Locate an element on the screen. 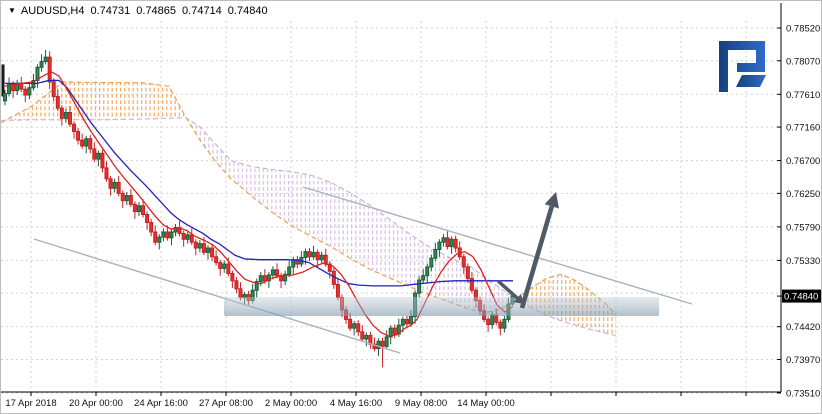 The image size is (822, 414). time-axis-label: 24 Apr 16:00 is located at coordinates (161, 403).